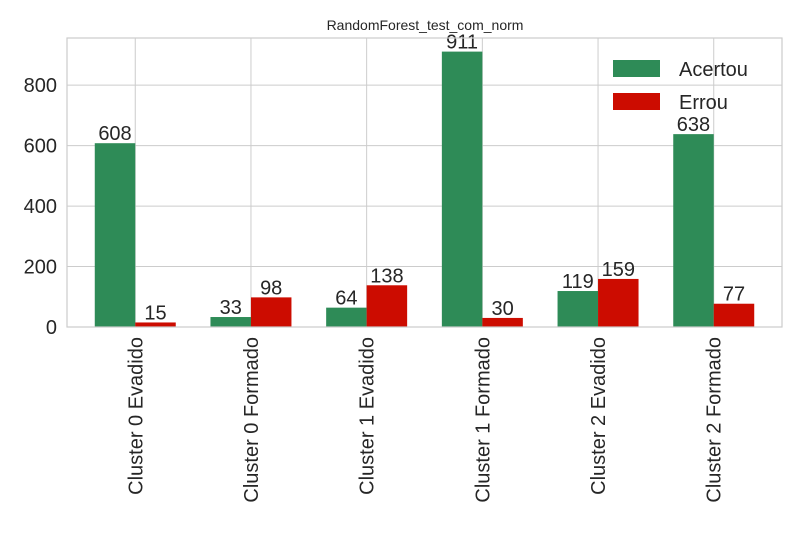  I want to click on legend-swatch-acertou, so click(636, 68).